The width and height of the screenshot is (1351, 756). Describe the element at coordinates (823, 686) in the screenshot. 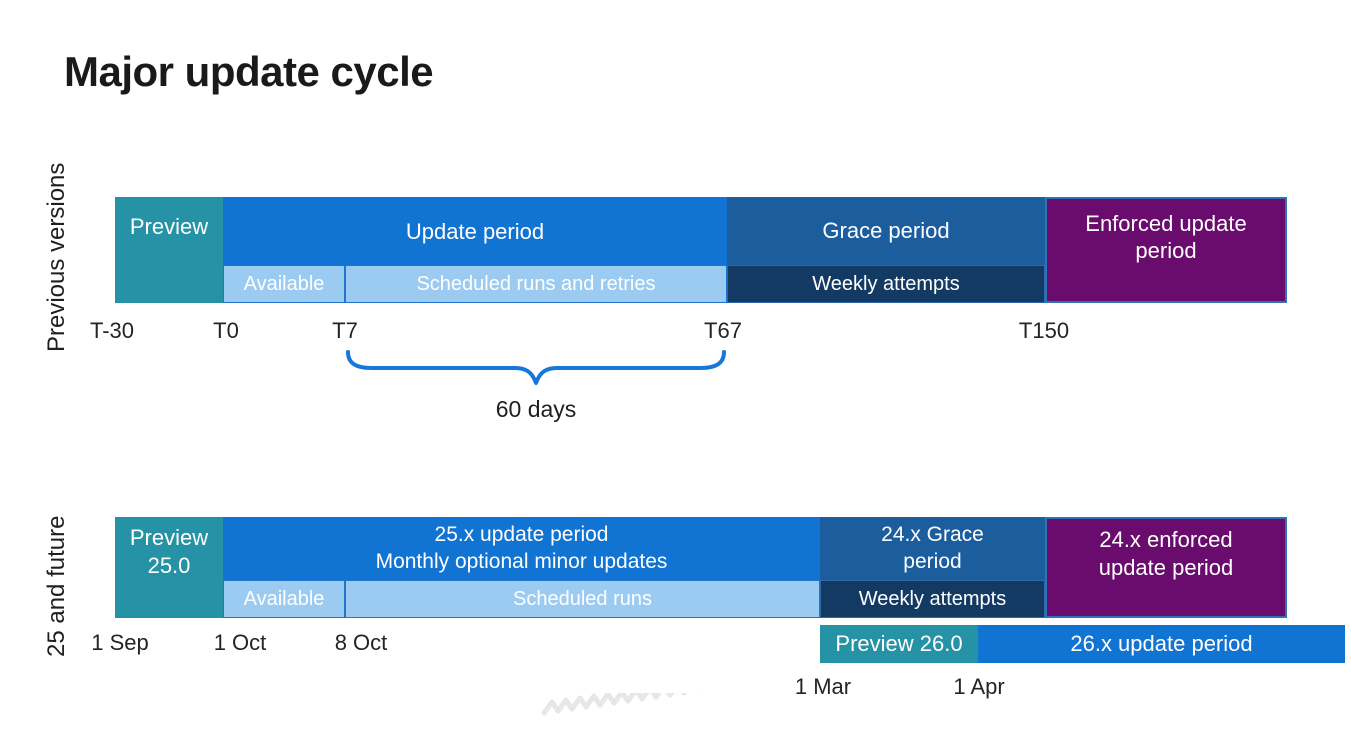

I see `tick-1-mar: 1 Mar` at that location.